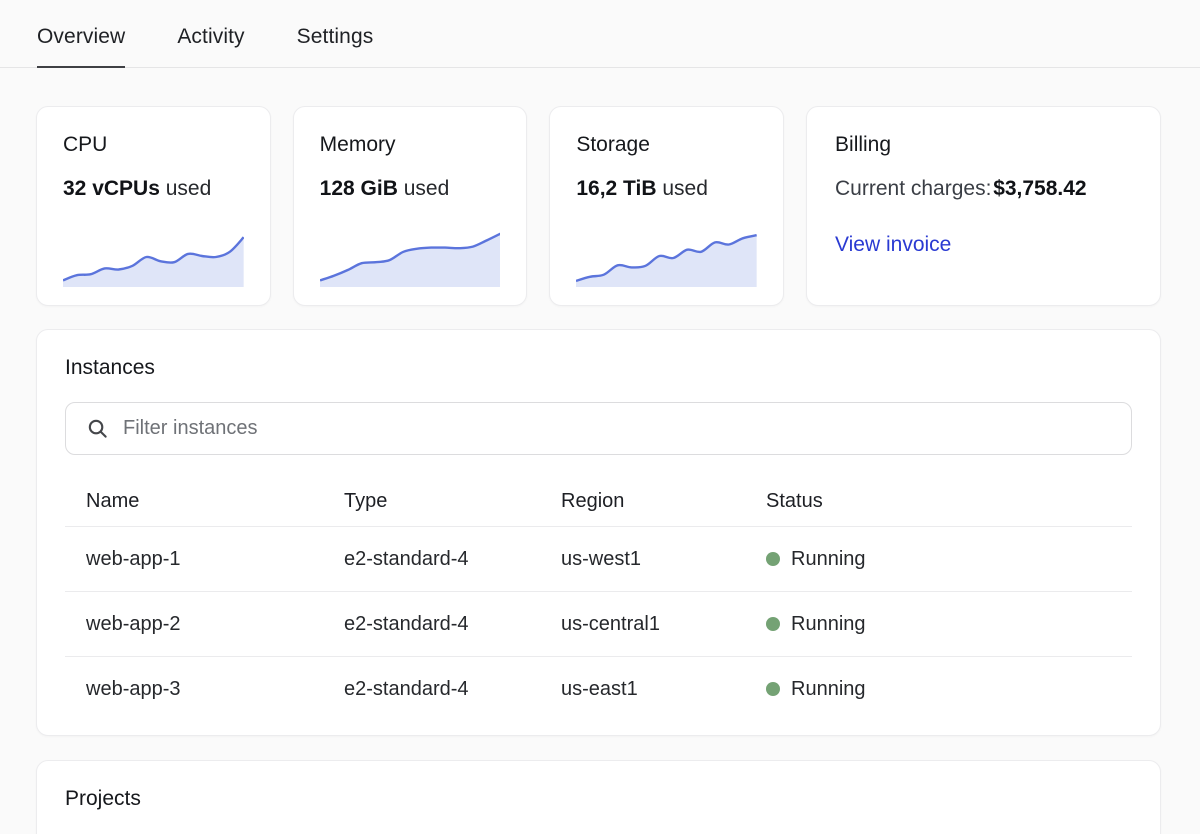 The width and height of the screenshot is (1200, 834). Describe the element at coordinates (627, 428) in the screenshot. I see `filter-instances-input` at that location.